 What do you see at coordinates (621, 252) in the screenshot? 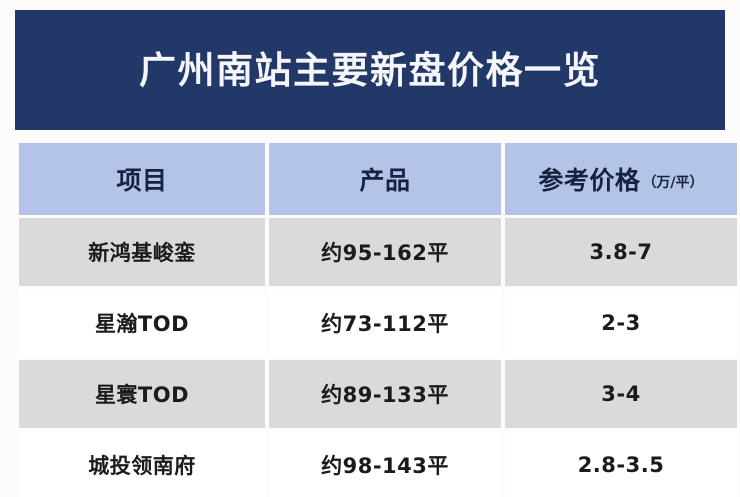
I see `cell-price: 3.8-7` at bounding box center [621, 252].